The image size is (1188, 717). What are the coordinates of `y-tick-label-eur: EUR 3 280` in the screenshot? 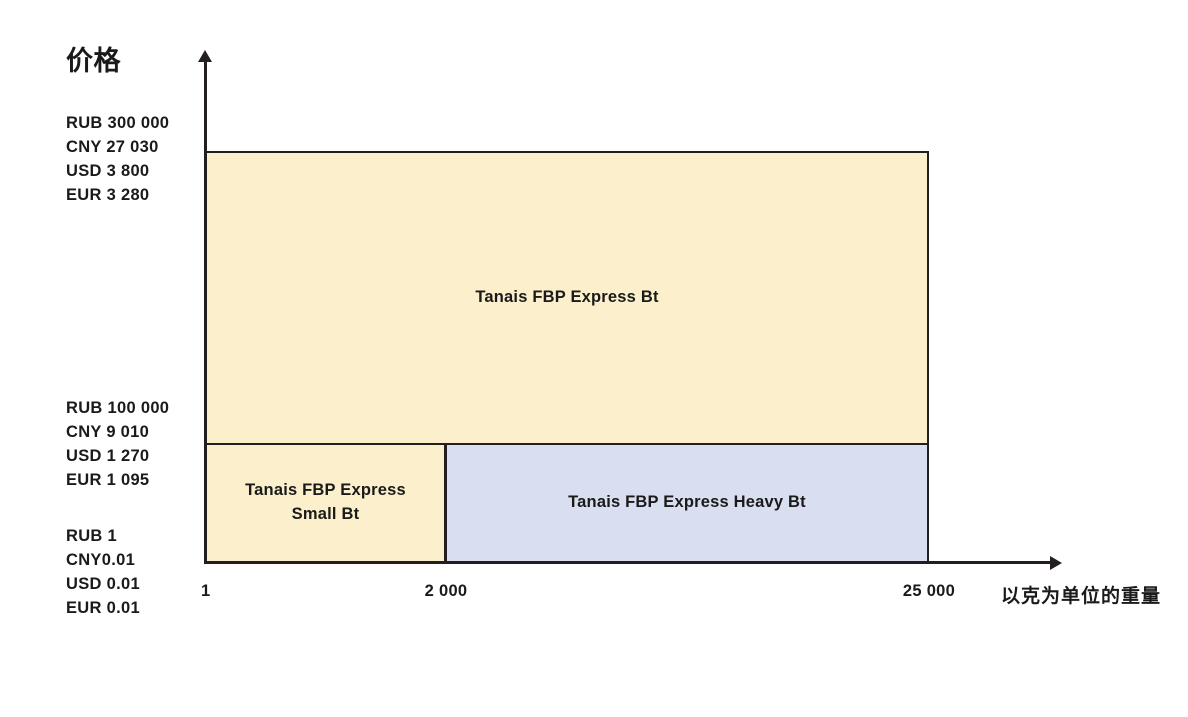 It's located at (108, 195).